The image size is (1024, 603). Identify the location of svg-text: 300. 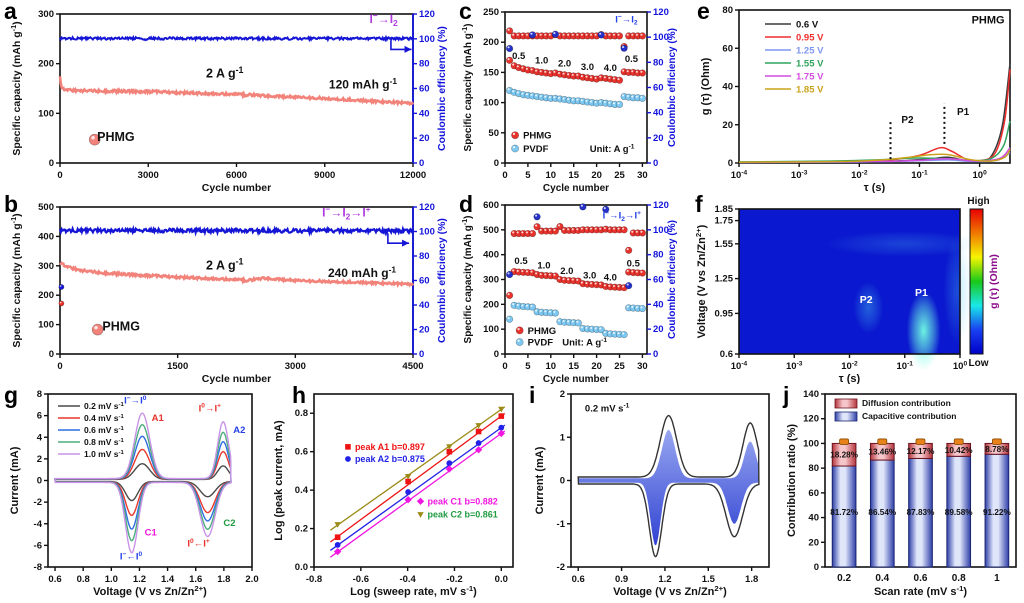
(46, 266).